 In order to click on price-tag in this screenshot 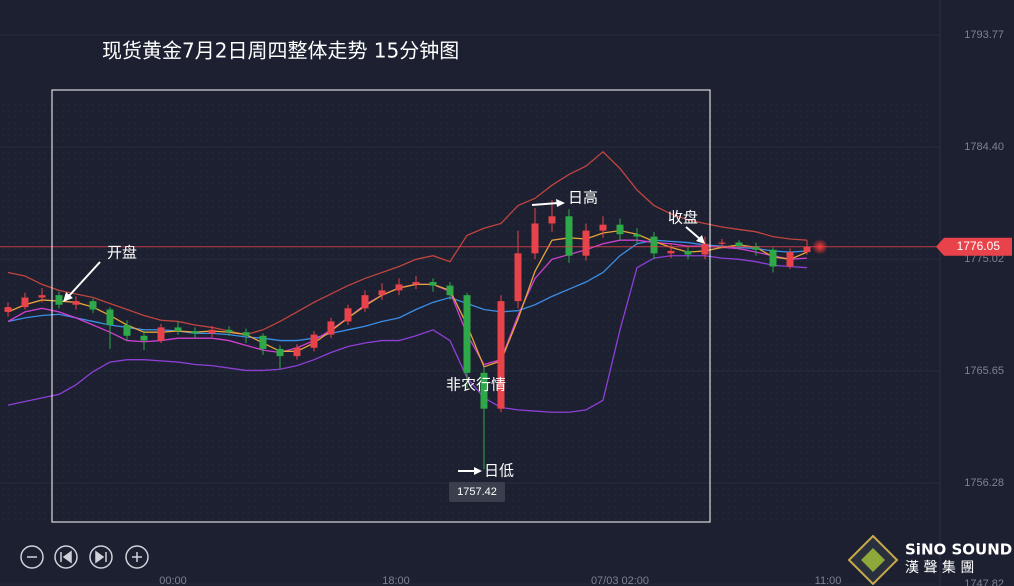, I will do `click(974, 246)`.